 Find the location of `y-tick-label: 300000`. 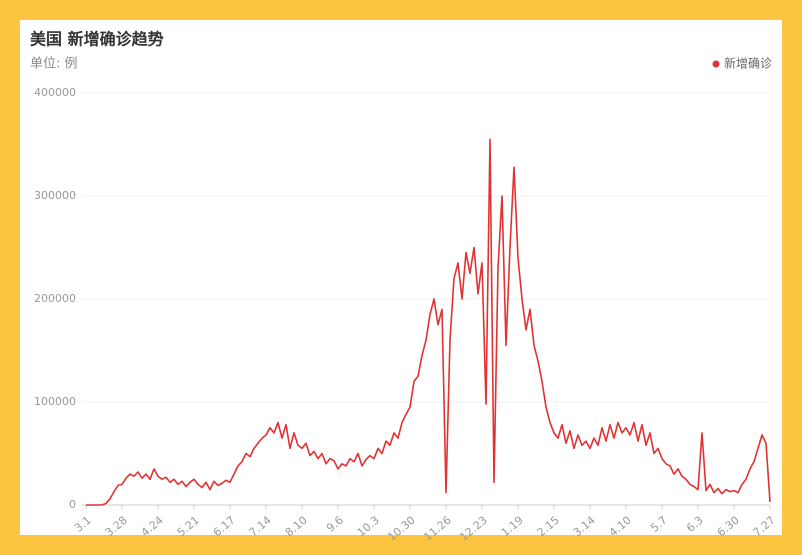

y-tick-label: 300000 is located at coordinates (55, 195).